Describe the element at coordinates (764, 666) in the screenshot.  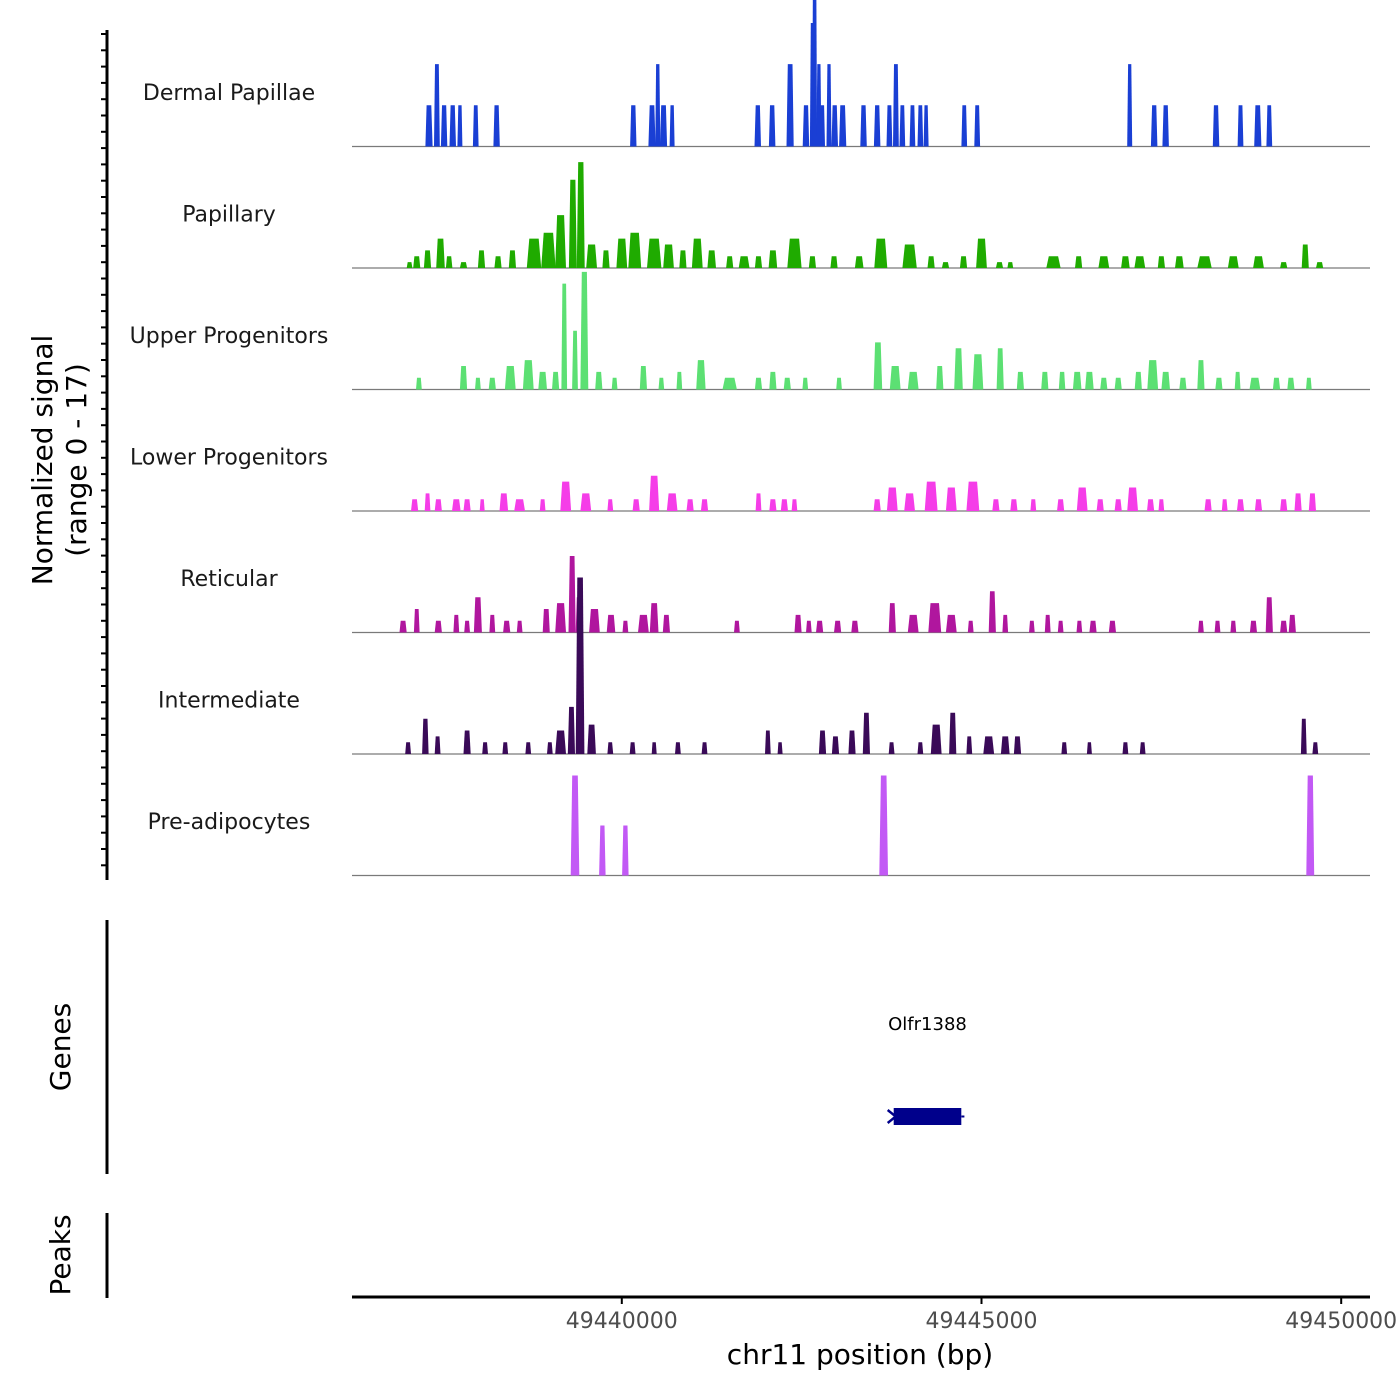
I see `track-intermediate: Intermediate` at that location.